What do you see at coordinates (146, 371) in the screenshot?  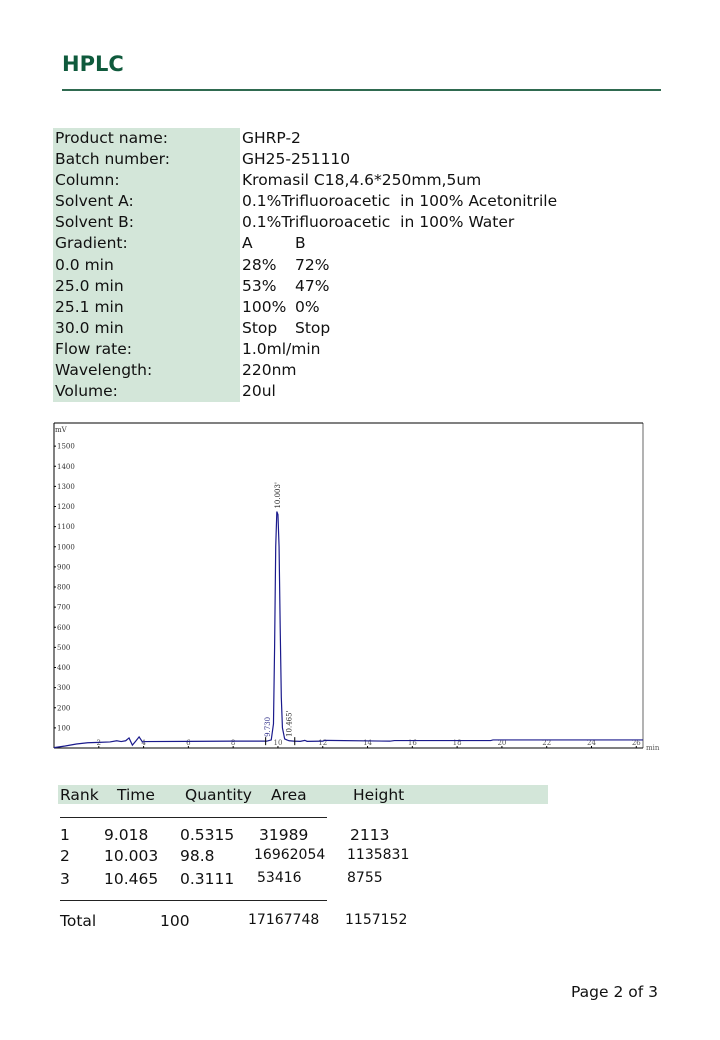 I see `info-label: Wavelength:` at bounding box center [146, 371].